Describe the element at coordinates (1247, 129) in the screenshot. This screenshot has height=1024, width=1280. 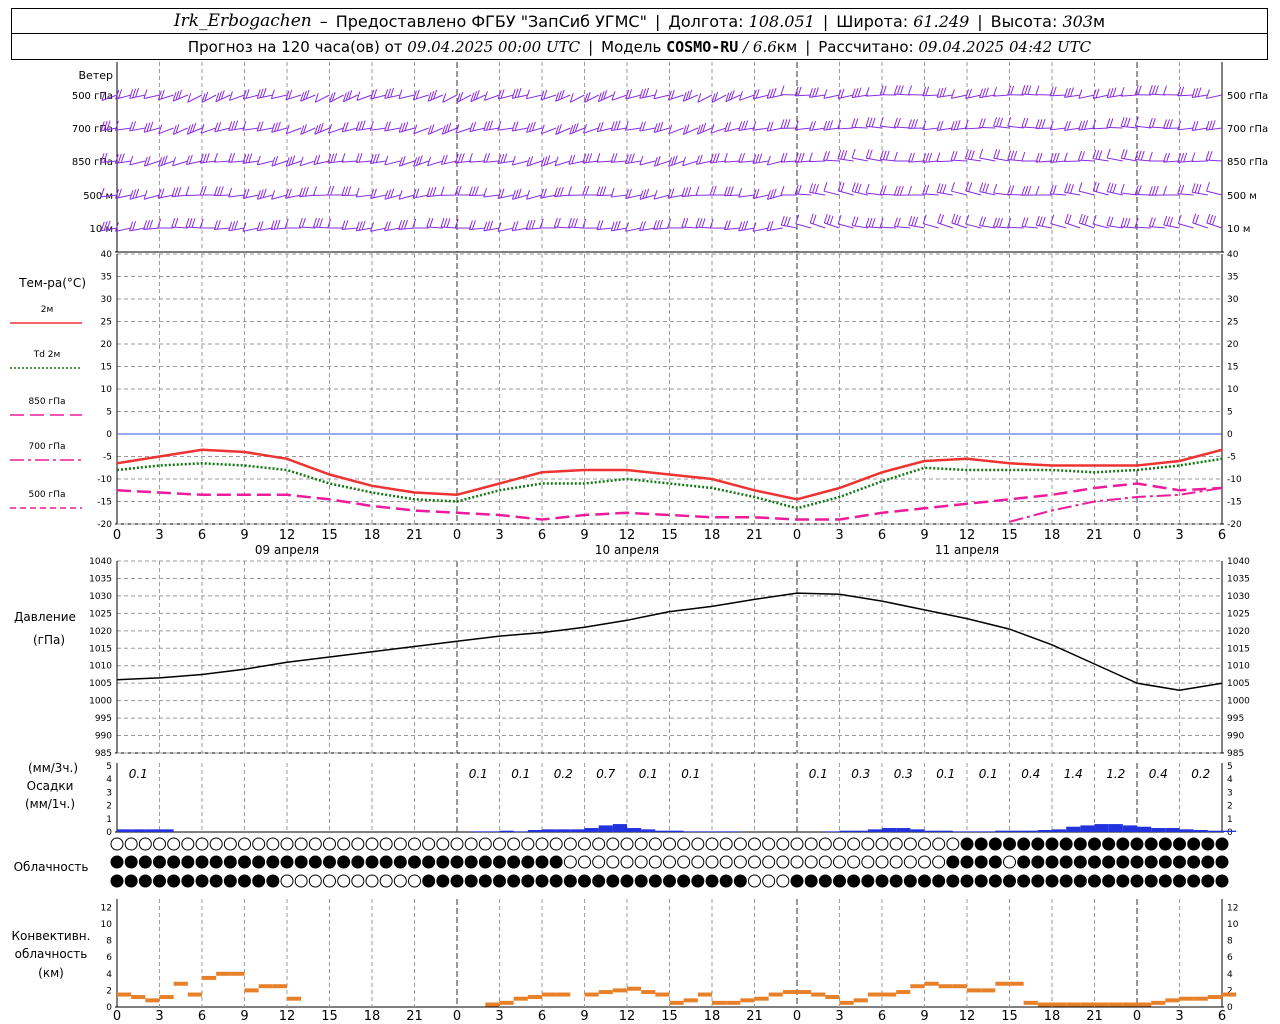
I see `wind-level-label-right: 700 гПа` at that location.